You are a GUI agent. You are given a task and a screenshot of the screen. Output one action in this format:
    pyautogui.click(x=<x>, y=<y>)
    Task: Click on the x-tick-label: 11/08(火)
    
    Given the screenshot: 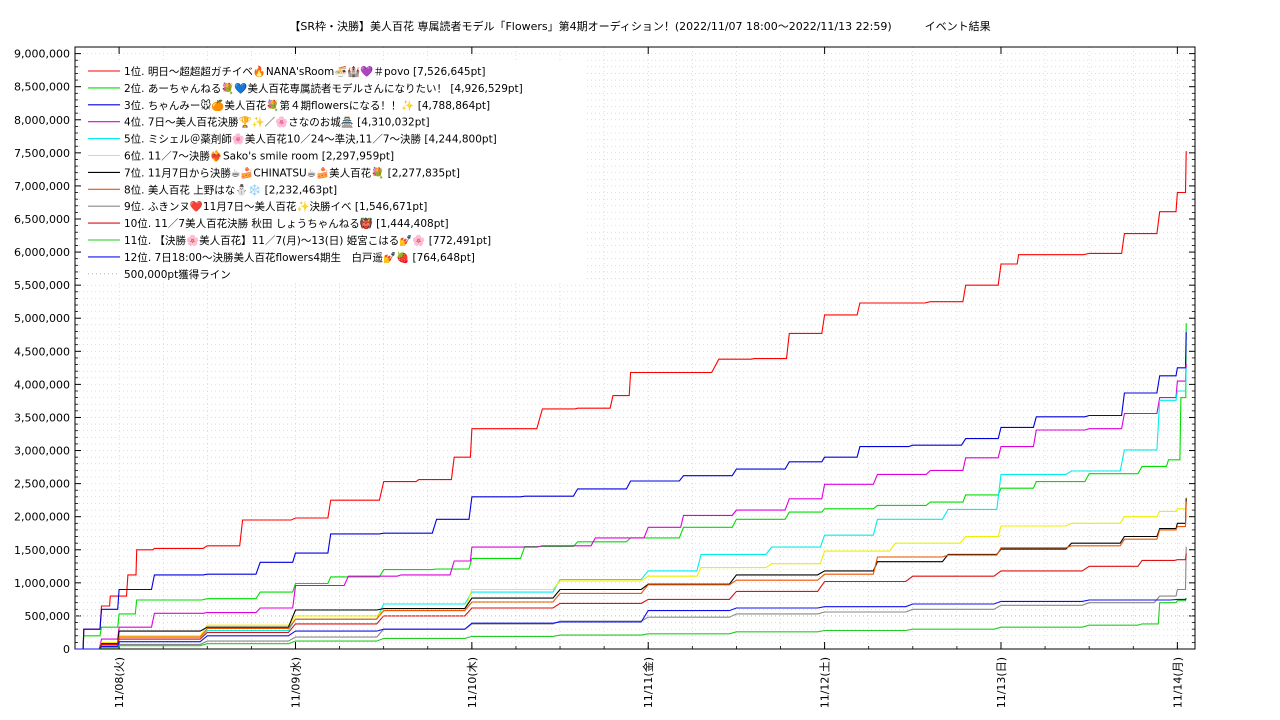 What is the action you would take?
    pyautogui.click(x=119, y=682)
    